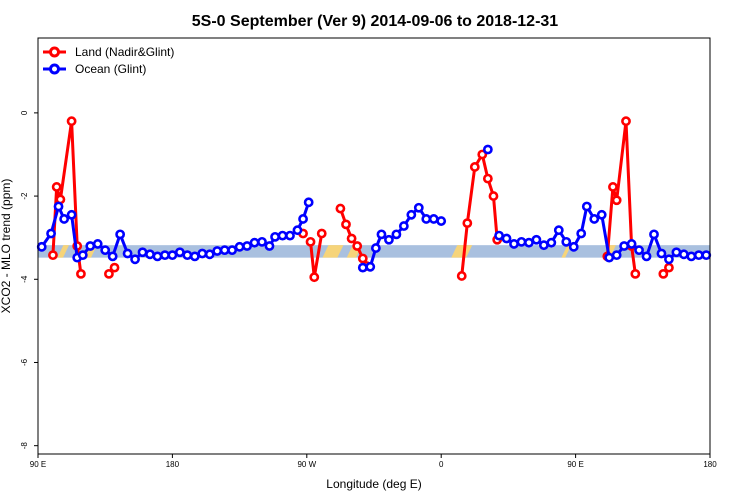 The height and width of the screenshot is (500, 750). What do you see at coordinates (24, 196) in the screenshot?
I see `y-tick-label: -2` at bounding box center [24, 196].